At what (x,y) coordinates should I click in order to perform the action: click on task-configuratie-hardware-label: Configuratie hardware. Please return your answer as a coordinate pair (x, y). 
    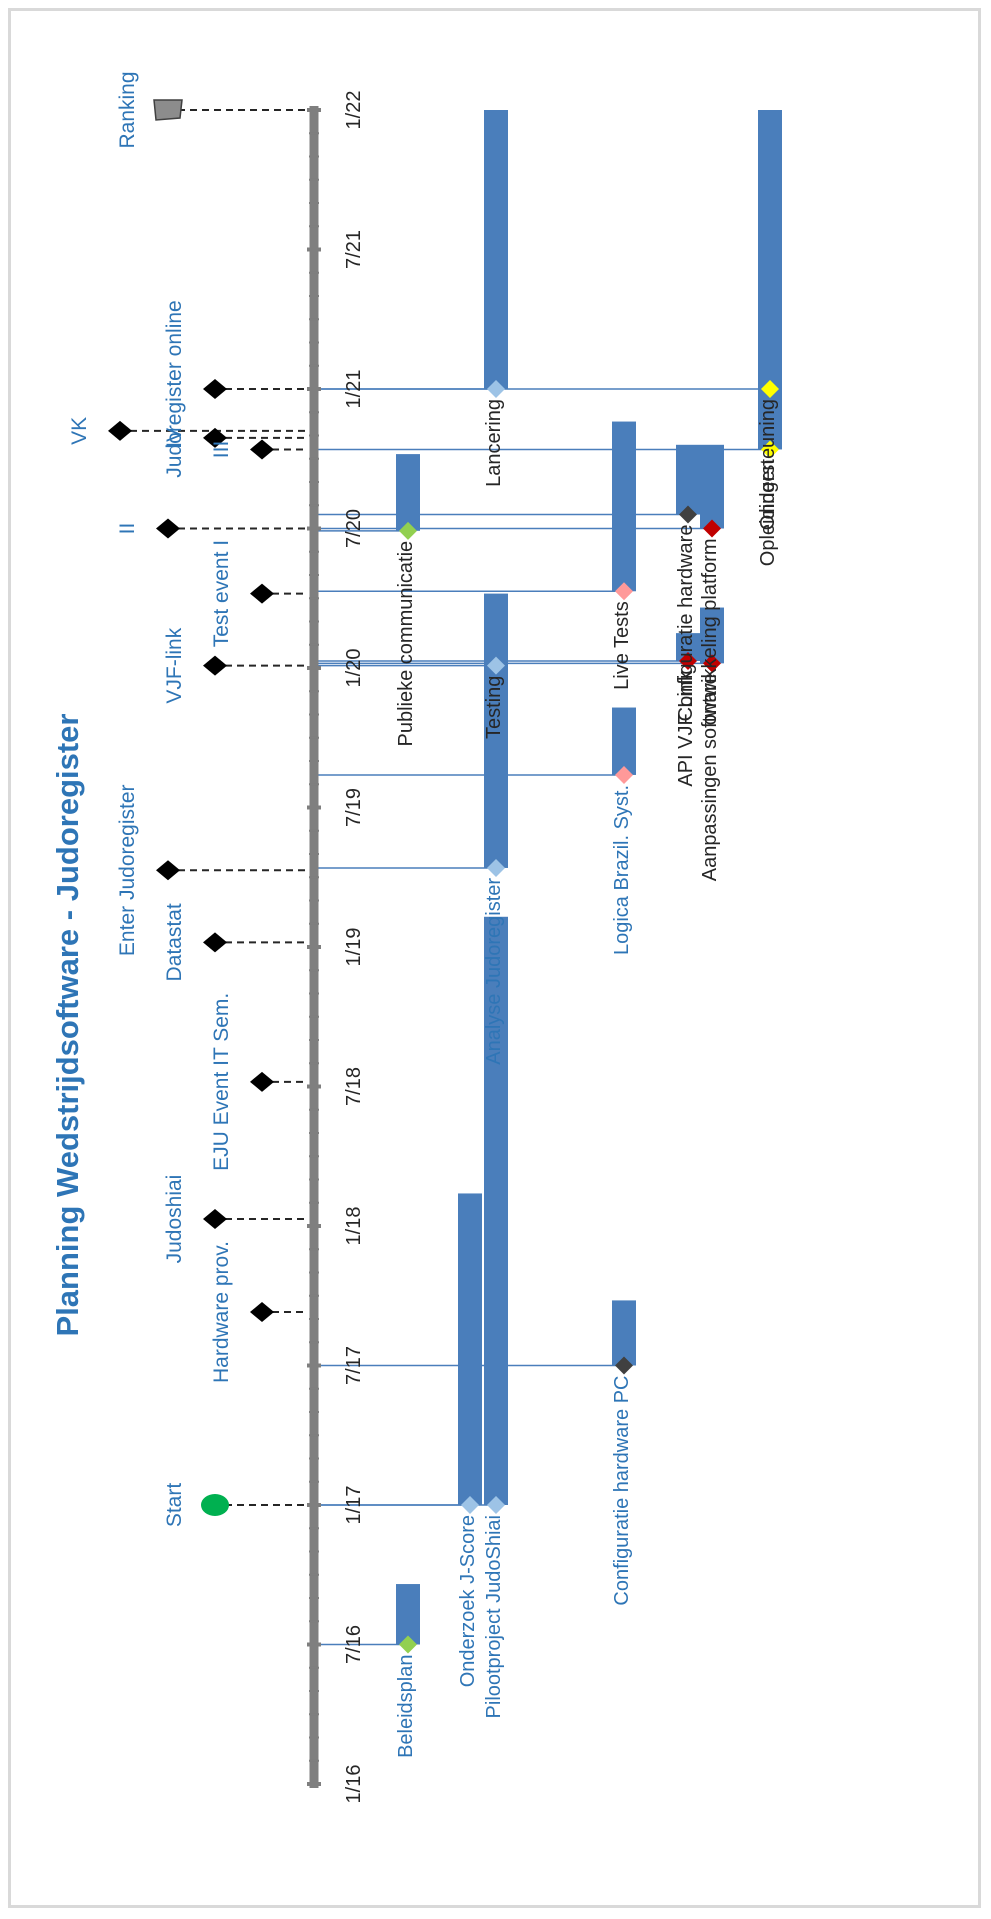
    Looking at the image, I should click on (686, 623).